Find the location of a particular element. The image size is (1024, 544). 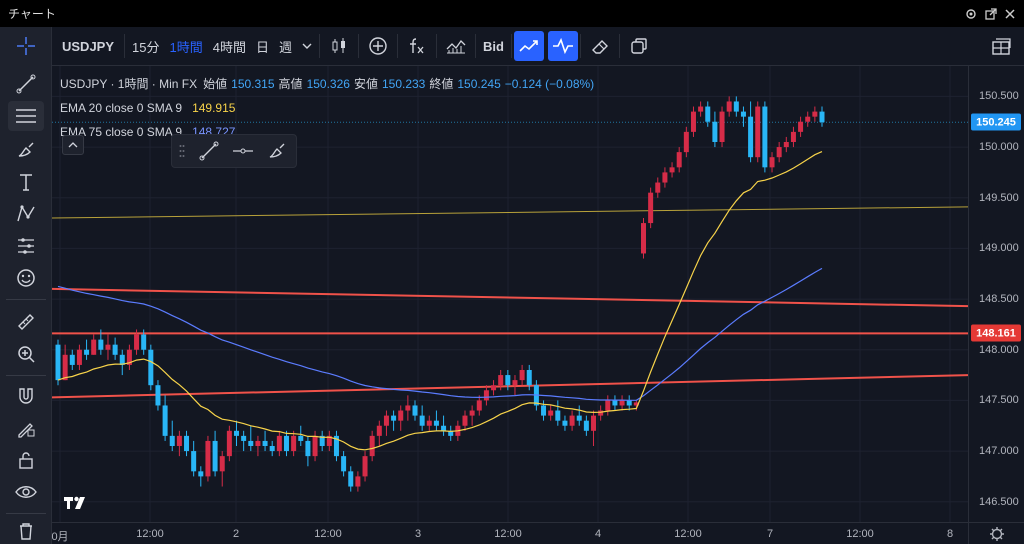

unlock-icon is located at coordinates (26, 460).